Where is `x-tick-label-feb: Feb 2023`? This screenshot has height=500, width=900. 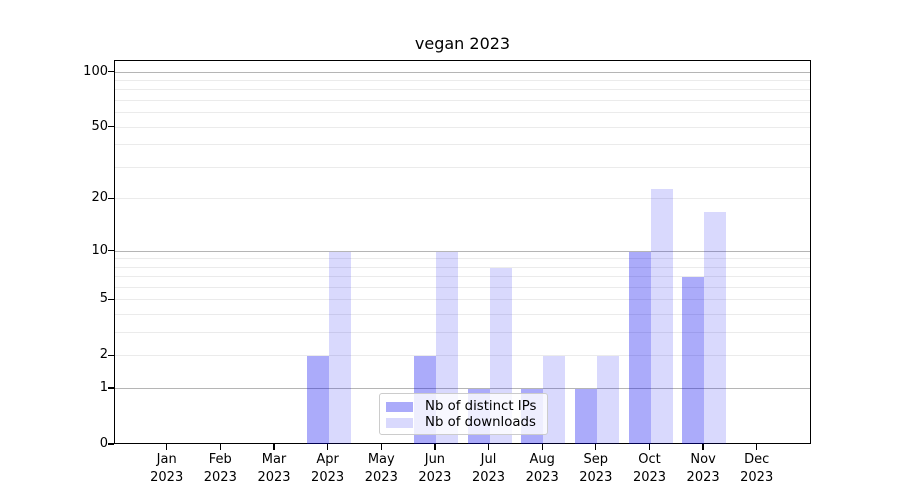
x-tick-label-feb: Feb 2023 is located at coordinates (220, 468).